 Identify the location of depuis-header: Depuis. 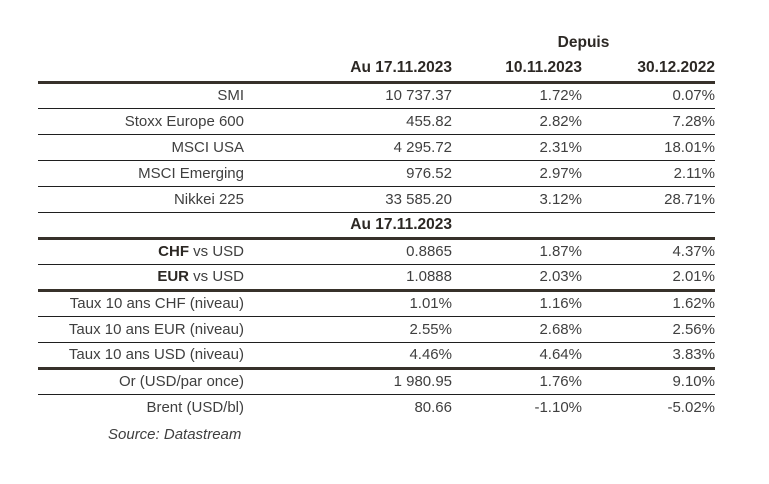
(583, 42).